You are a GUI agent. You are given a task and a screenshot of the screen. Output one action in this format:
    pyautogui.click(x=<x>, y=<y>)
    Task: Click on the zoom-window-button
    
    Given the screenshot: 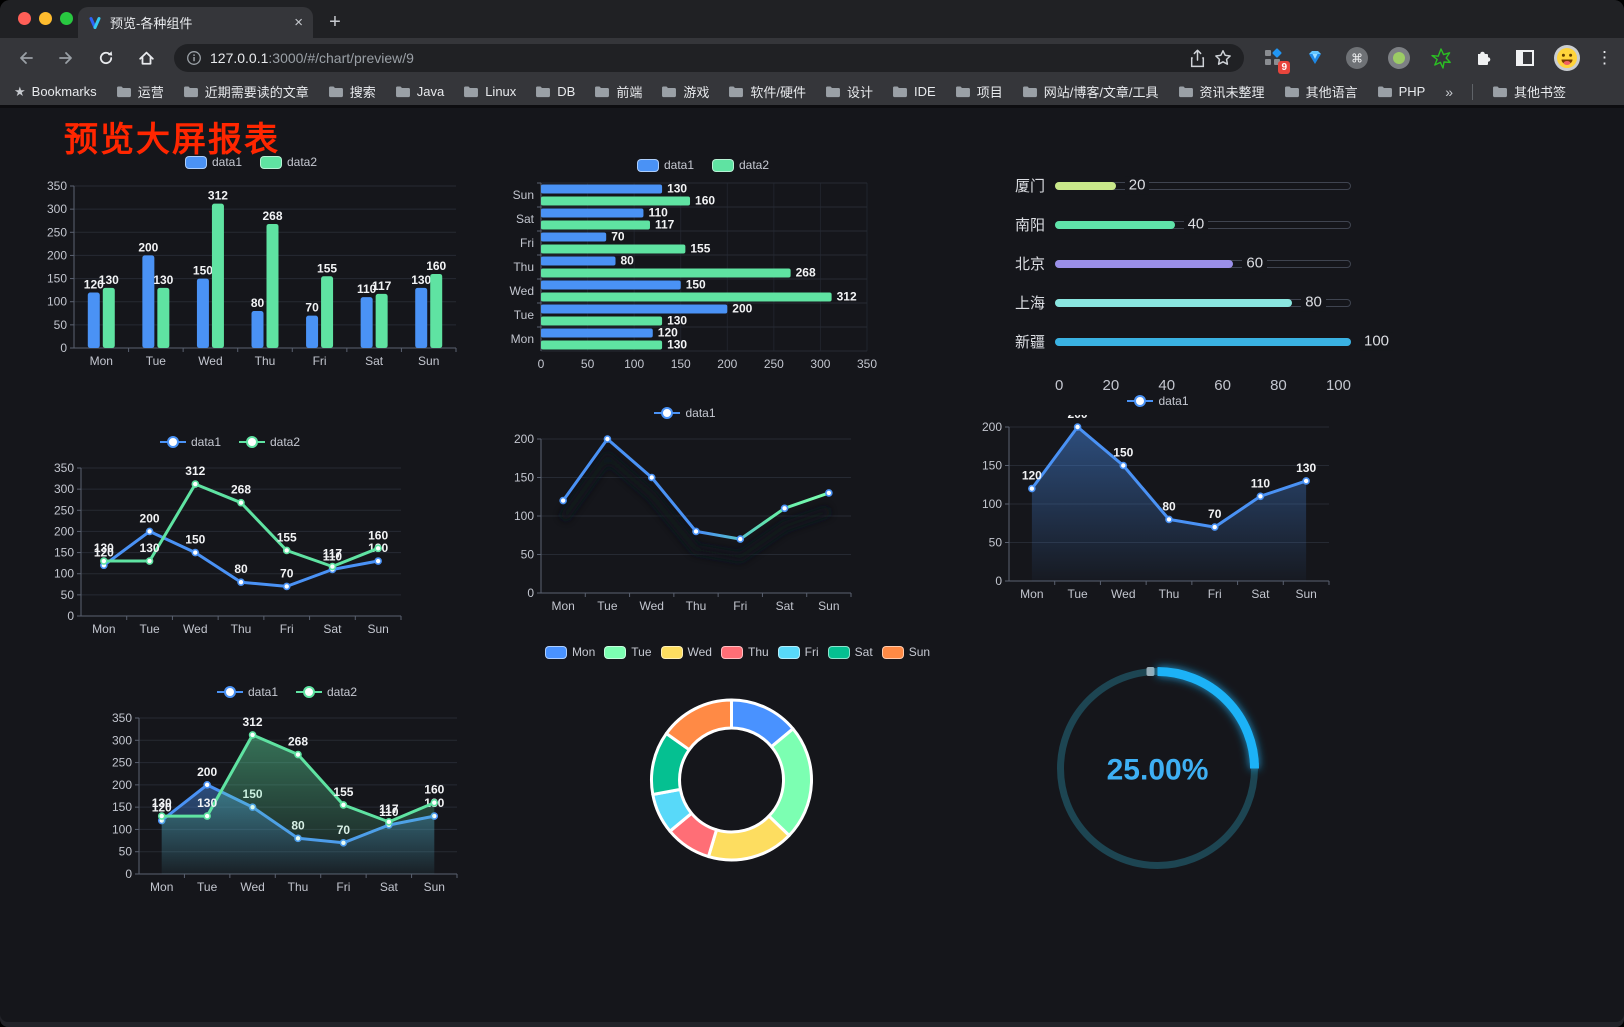 What is the action you would take?
    pyautogui.click(x=66, y=18)
    